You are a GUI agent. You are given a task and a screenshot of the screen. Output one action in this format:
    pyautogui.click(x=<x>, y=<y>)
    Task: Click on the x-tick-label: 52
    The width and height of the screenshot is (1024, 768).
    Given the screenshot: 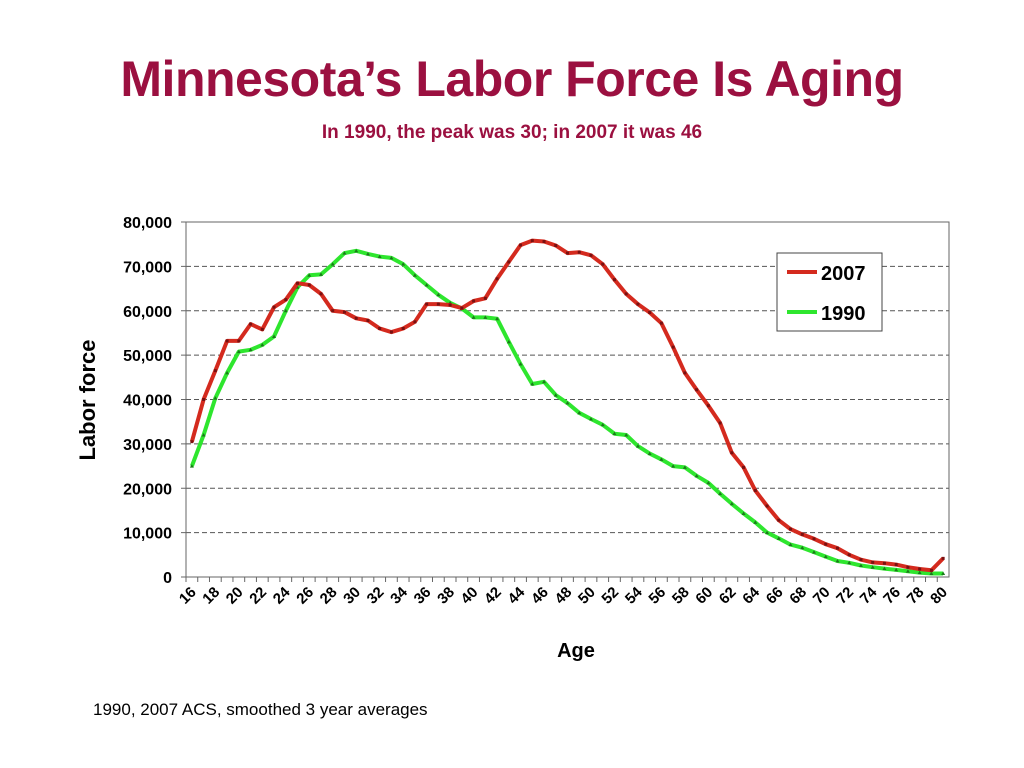 What is the action you would take?
    pyautogui.click(x=610, y=596)
    